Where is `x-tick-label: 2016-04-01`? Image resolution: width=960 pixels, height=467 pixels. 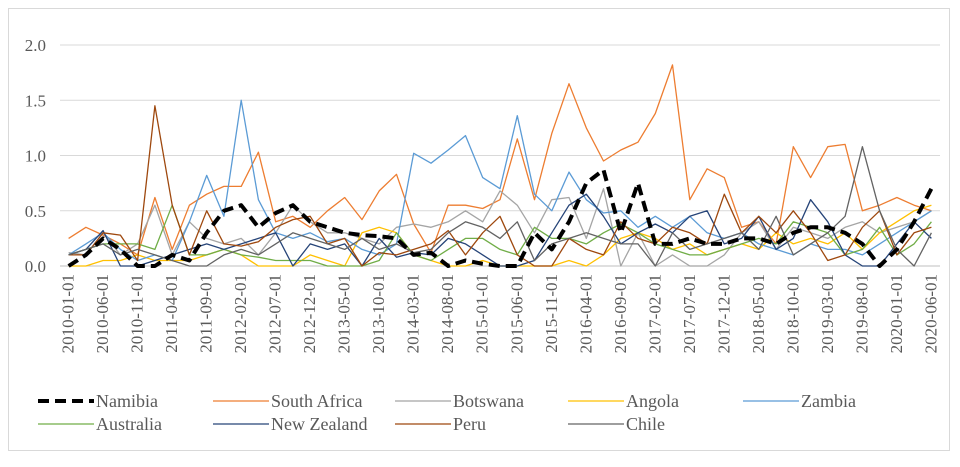 x-tick-label: 2016-04-01 is located at coordinates (585, 313).